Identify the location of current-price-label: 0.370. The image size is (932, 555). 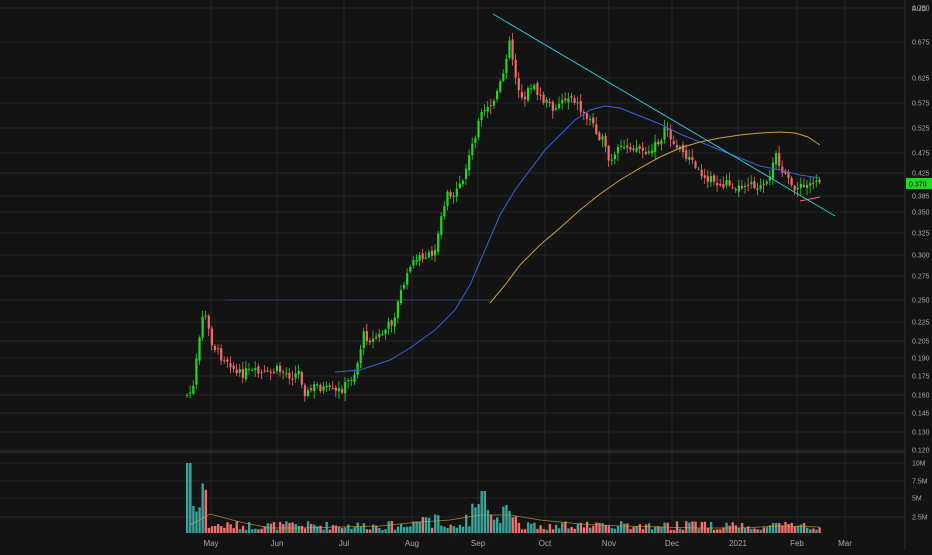
(918, 185).